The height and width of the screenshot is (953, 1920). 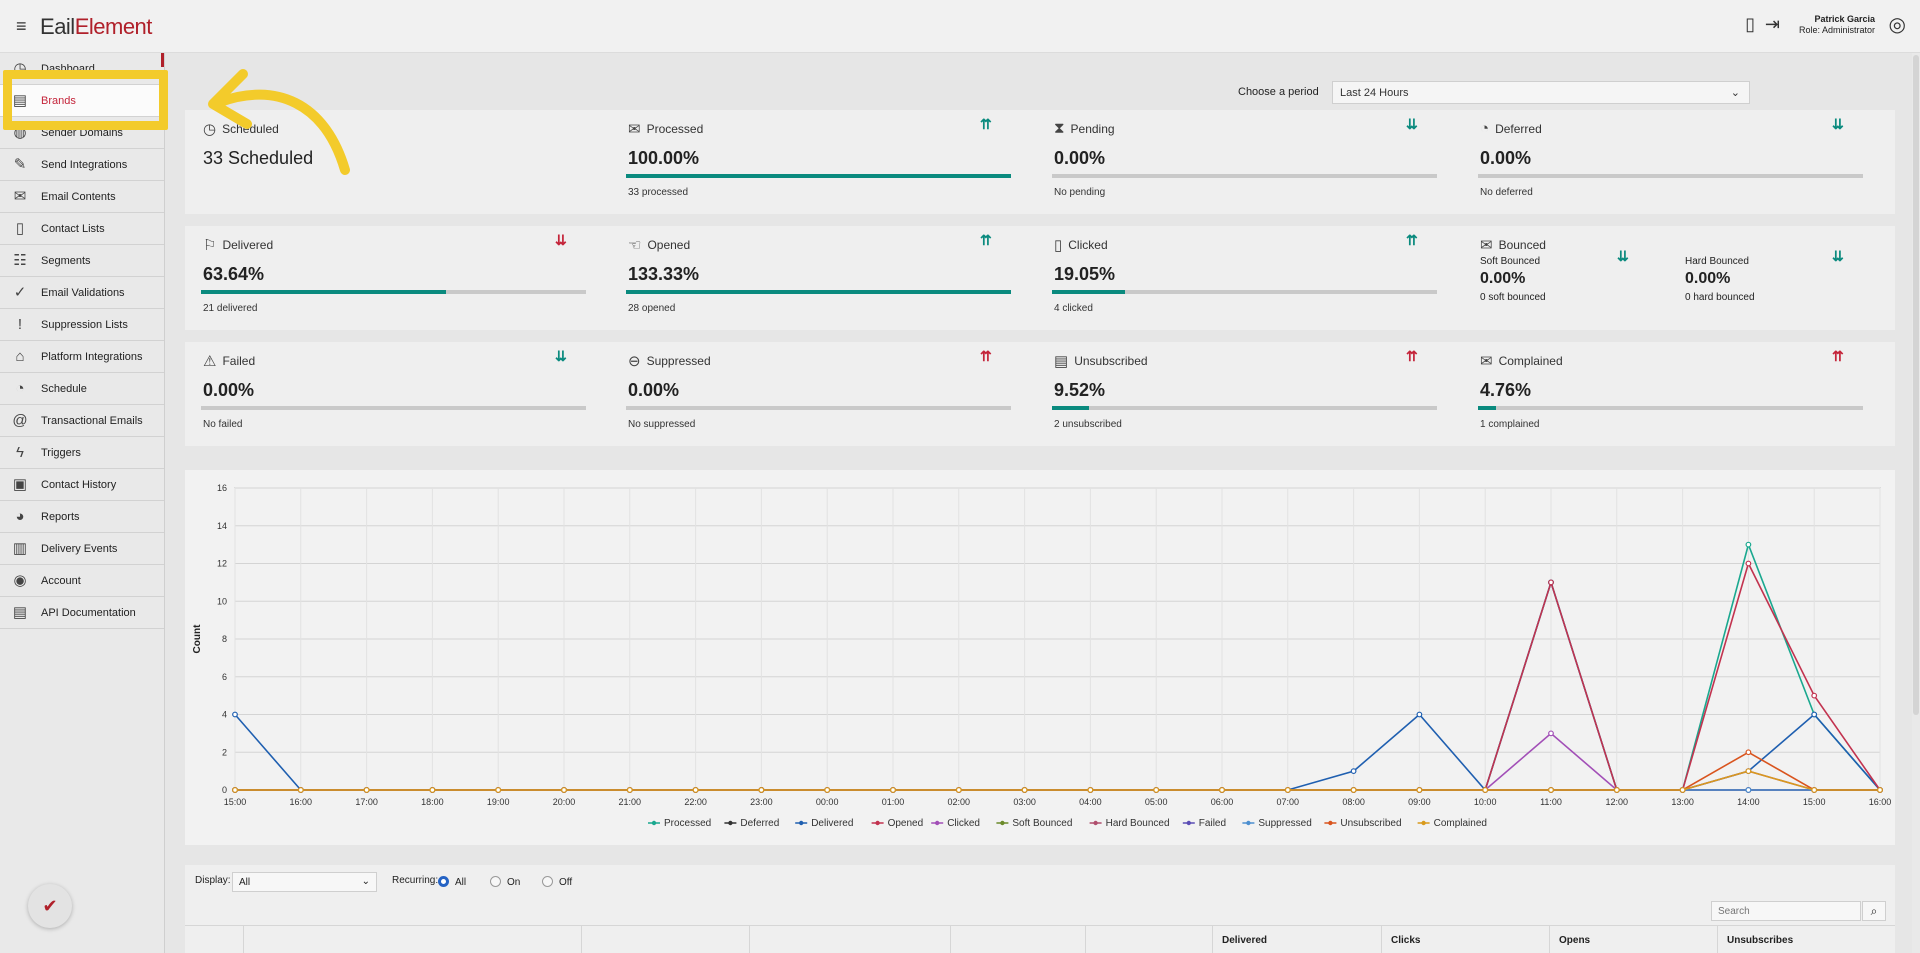 I want to click on radio-off-label: Off, so click(x=566, y=882).